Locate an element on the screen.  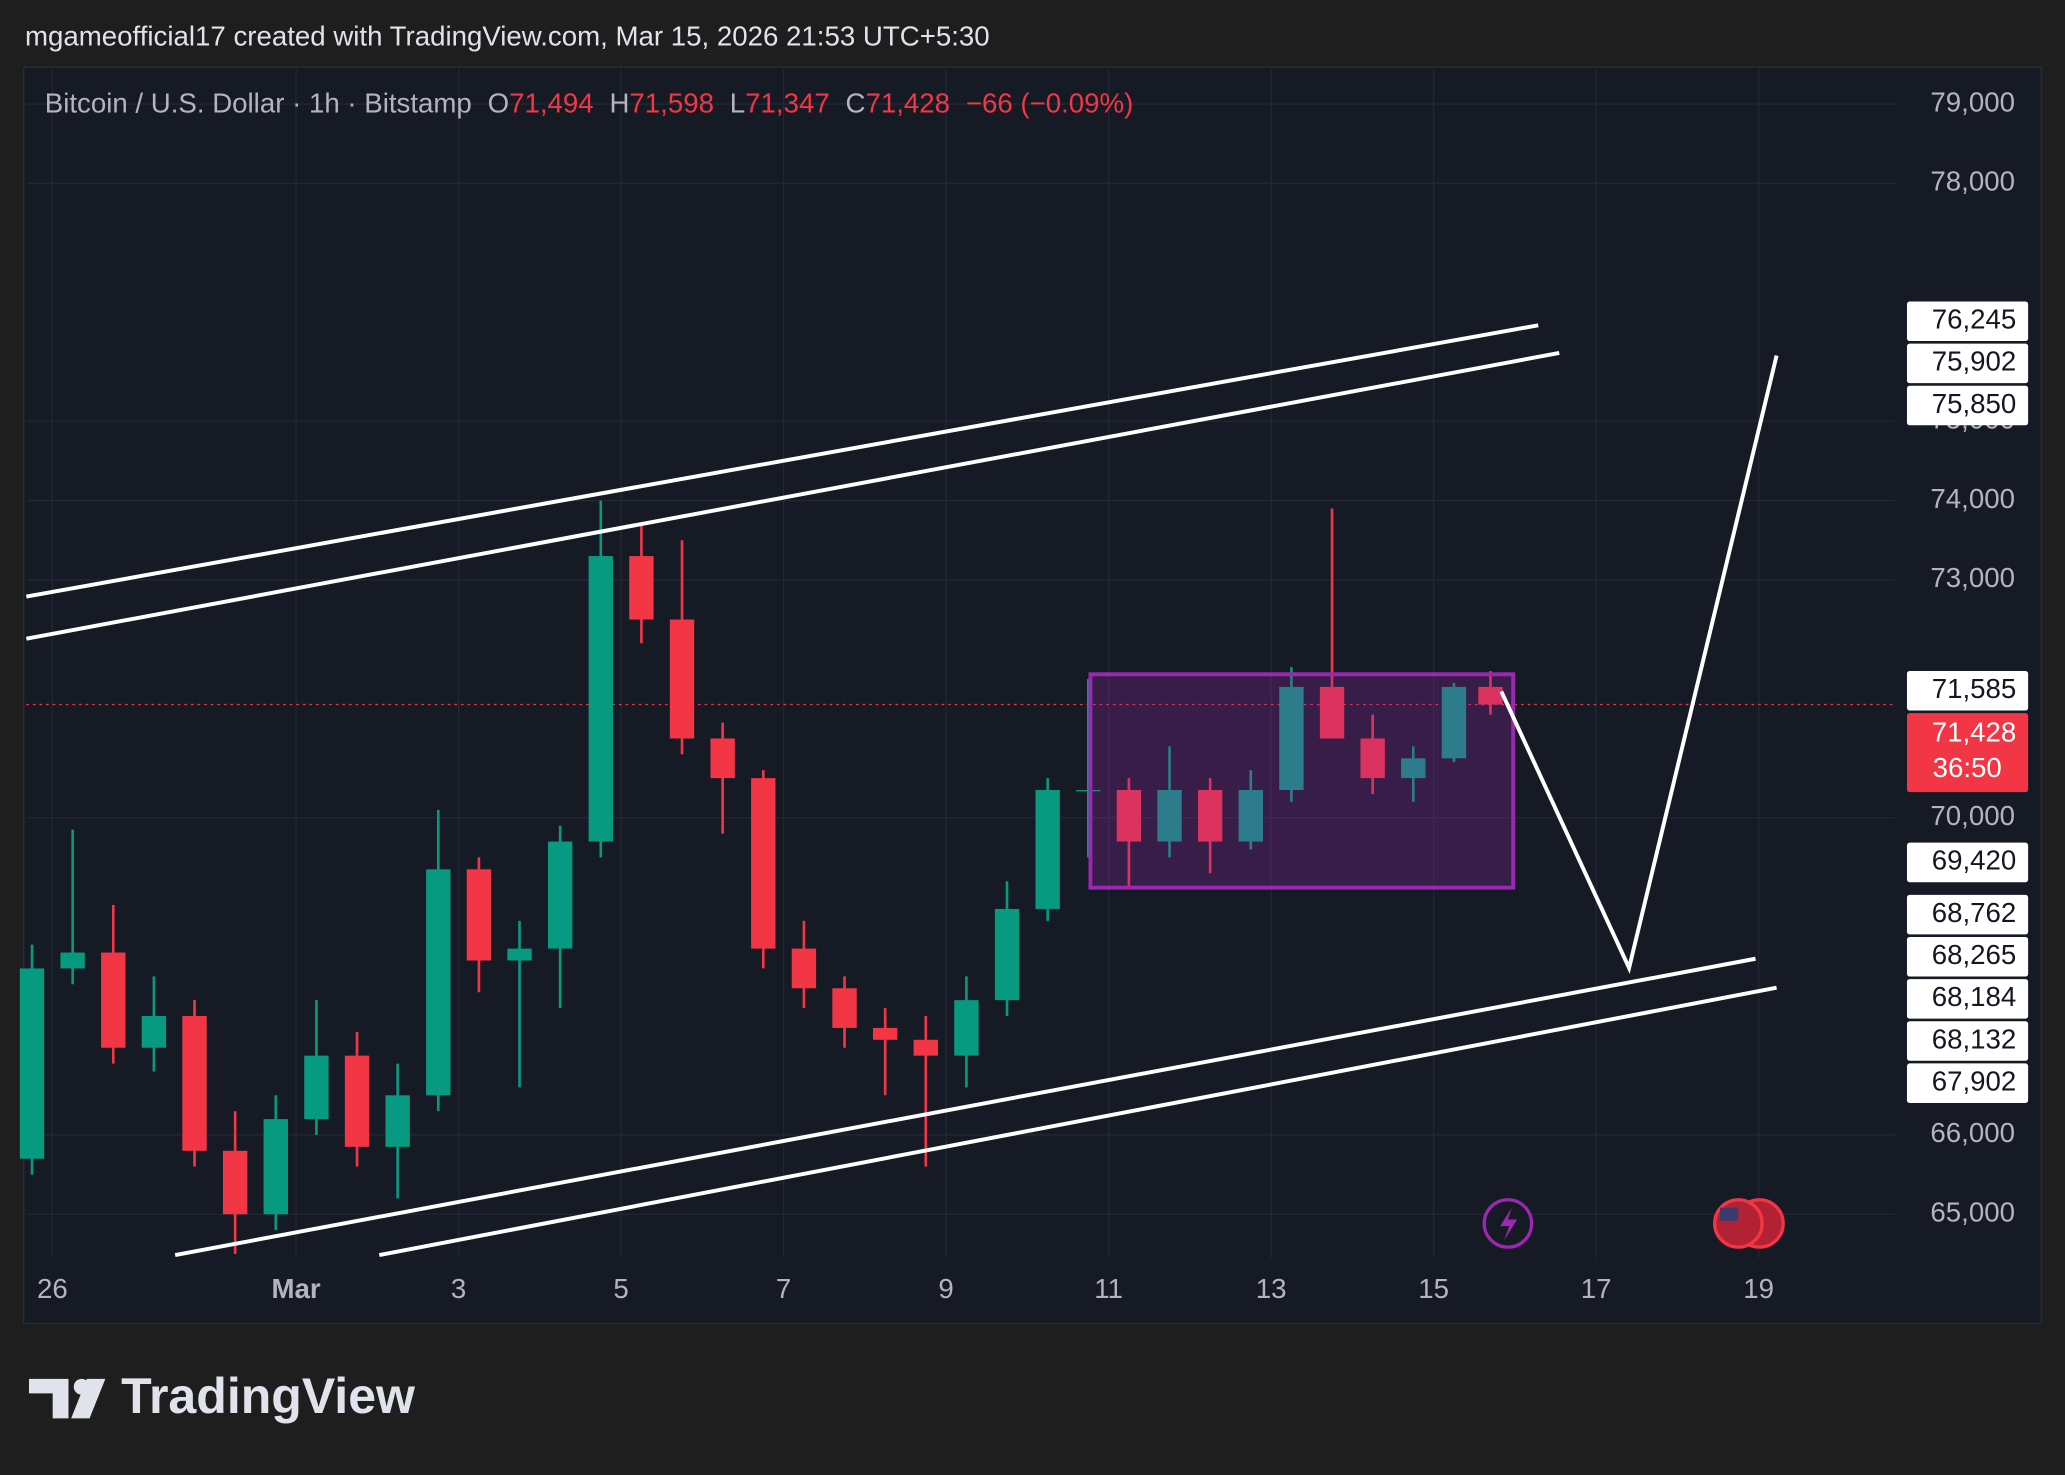
ohlc-key: L is located at coordinates (737, 103).